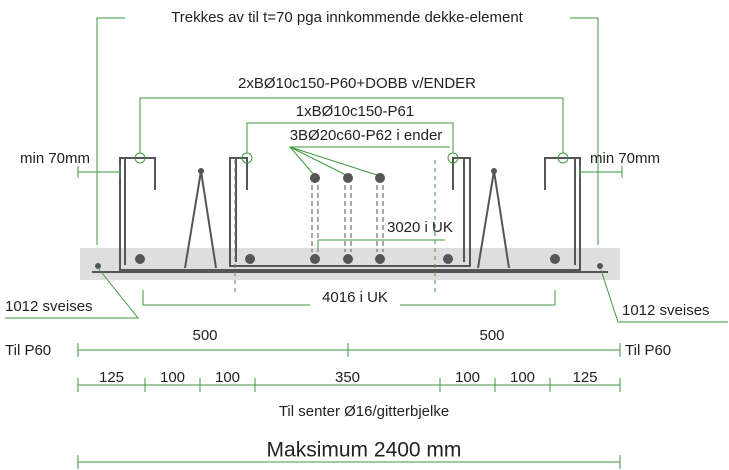  I want to click on weld-right-leader, so click(664, 296).